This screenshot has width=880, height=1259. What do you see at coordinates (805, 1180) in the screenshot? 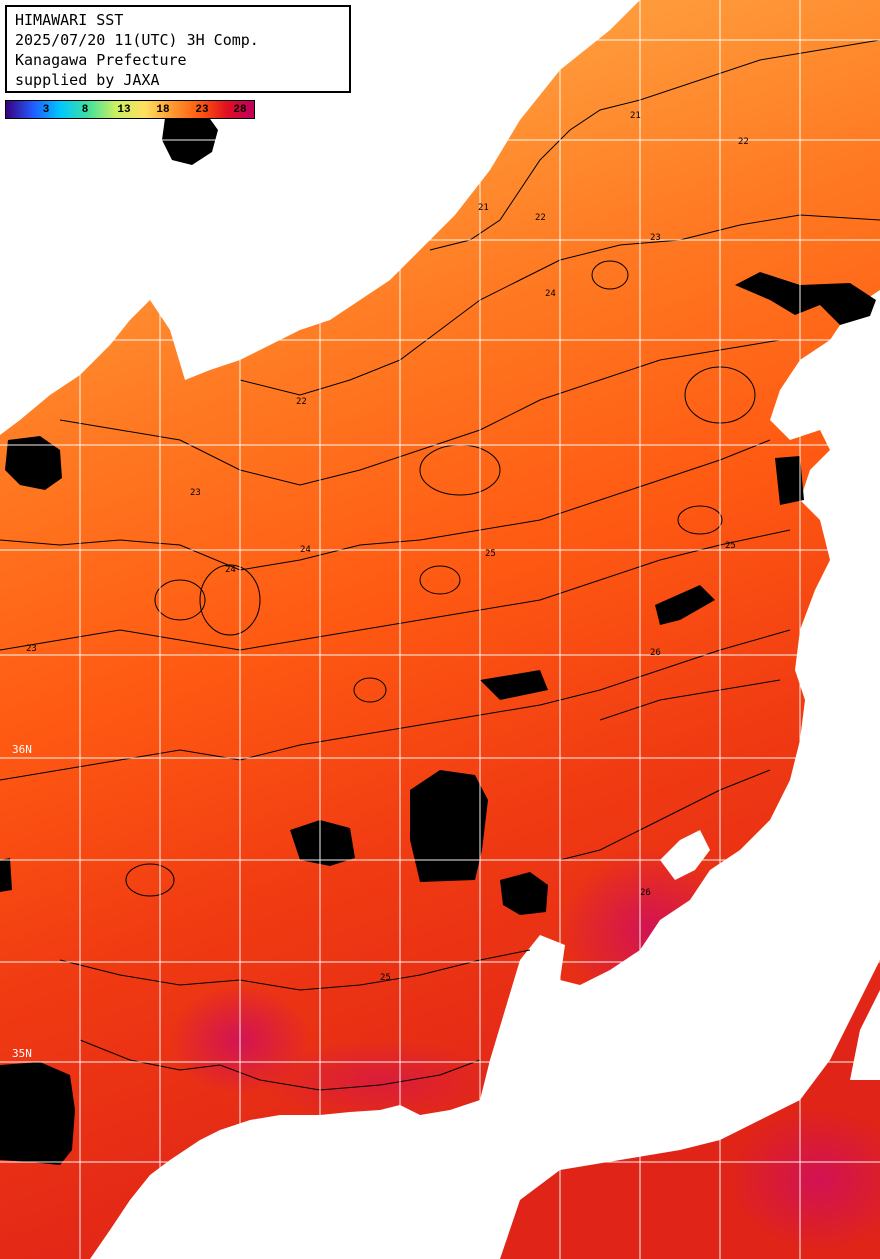
I see `warm-zone` at bounding box center [805, 1180].